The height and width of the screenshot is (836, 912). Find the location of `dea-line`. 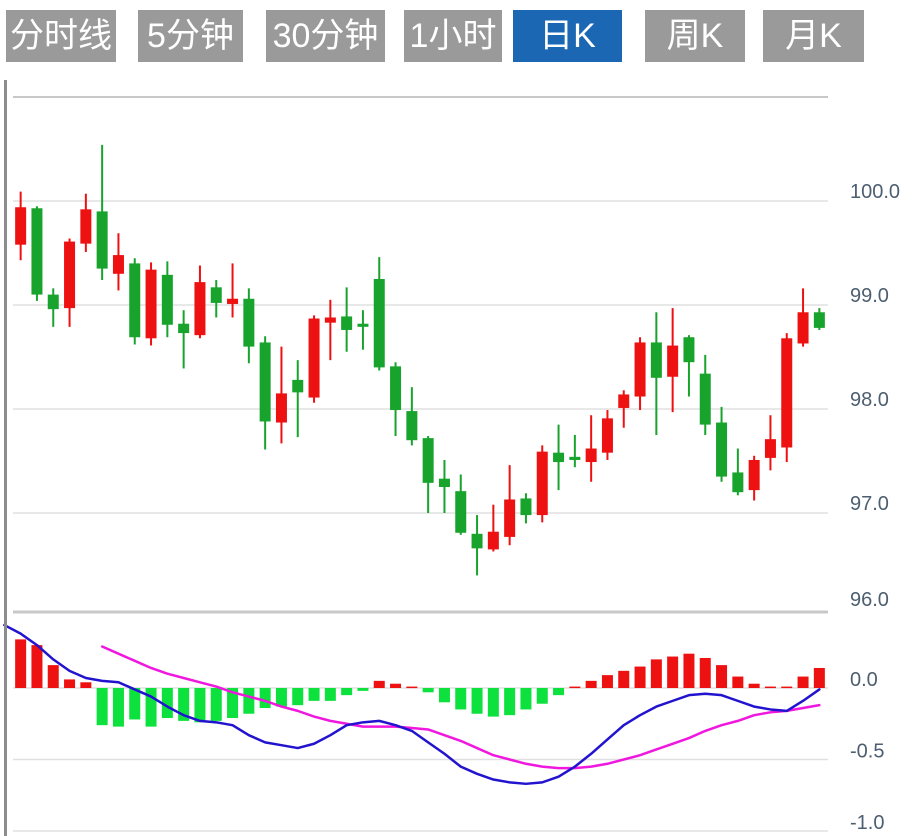

dea-line is located at coordinates (460, 707).